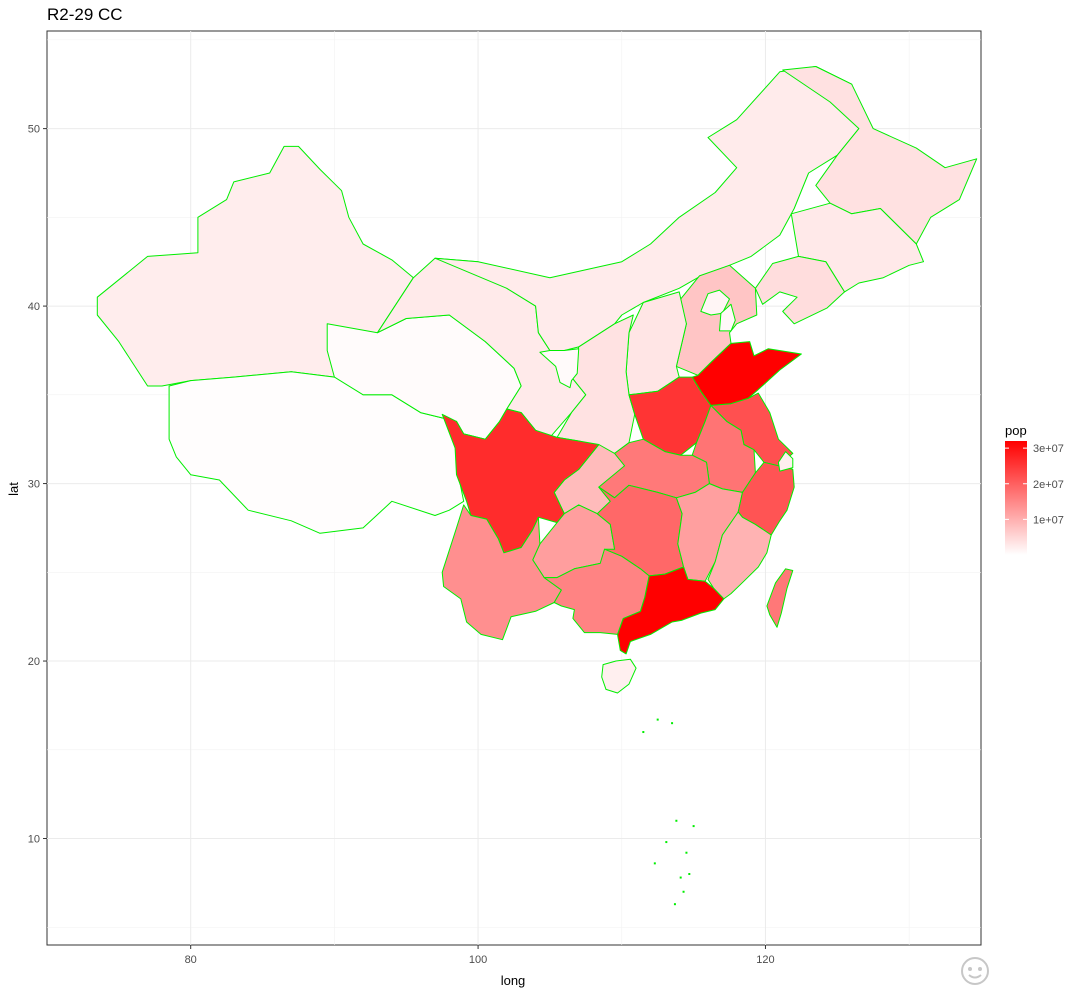 The height and width of the screenshot is (995, 1083). I want to click on region-liaoning, so click(799, 290).